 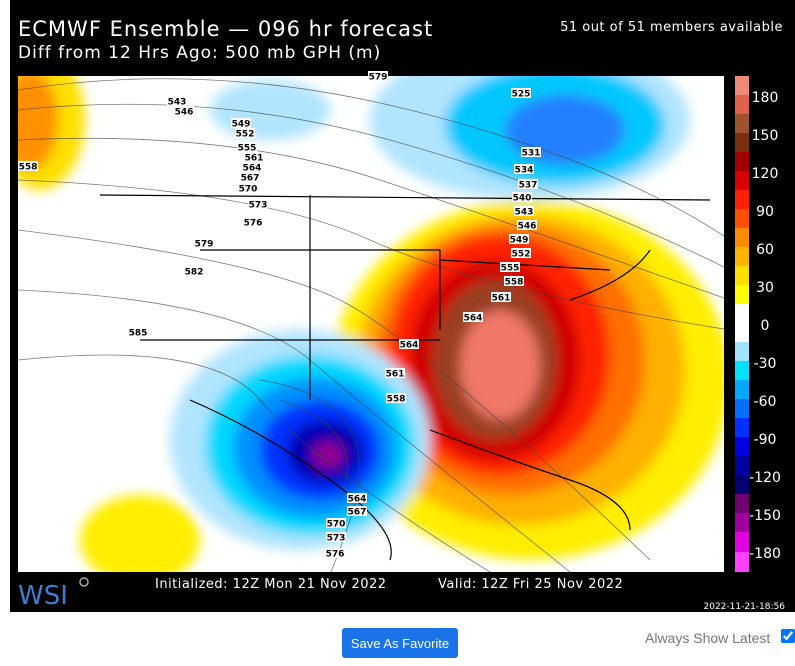 I want to click on colorbar-label: 120, so click(x=765, y=174).